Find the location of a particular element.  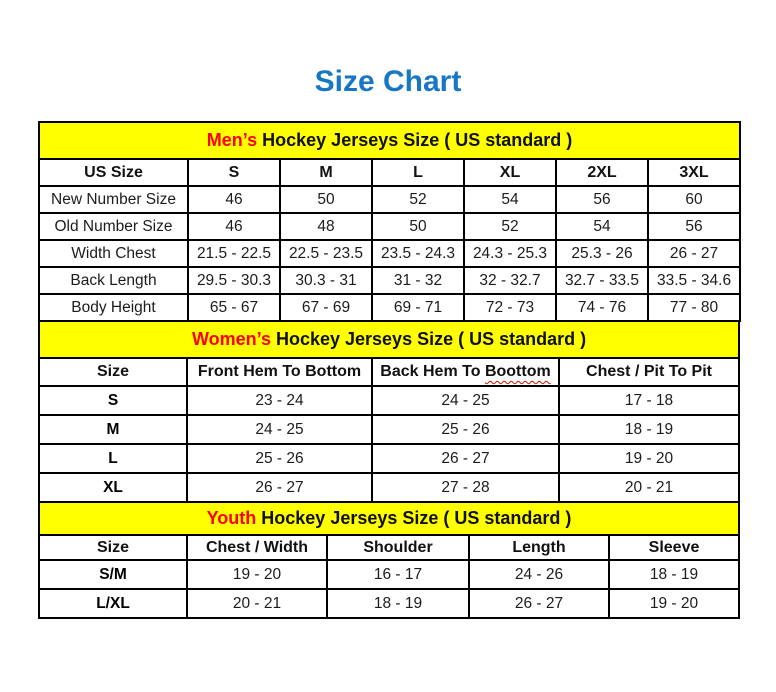

column-header: 3XL is located at coordinates (694, 172).